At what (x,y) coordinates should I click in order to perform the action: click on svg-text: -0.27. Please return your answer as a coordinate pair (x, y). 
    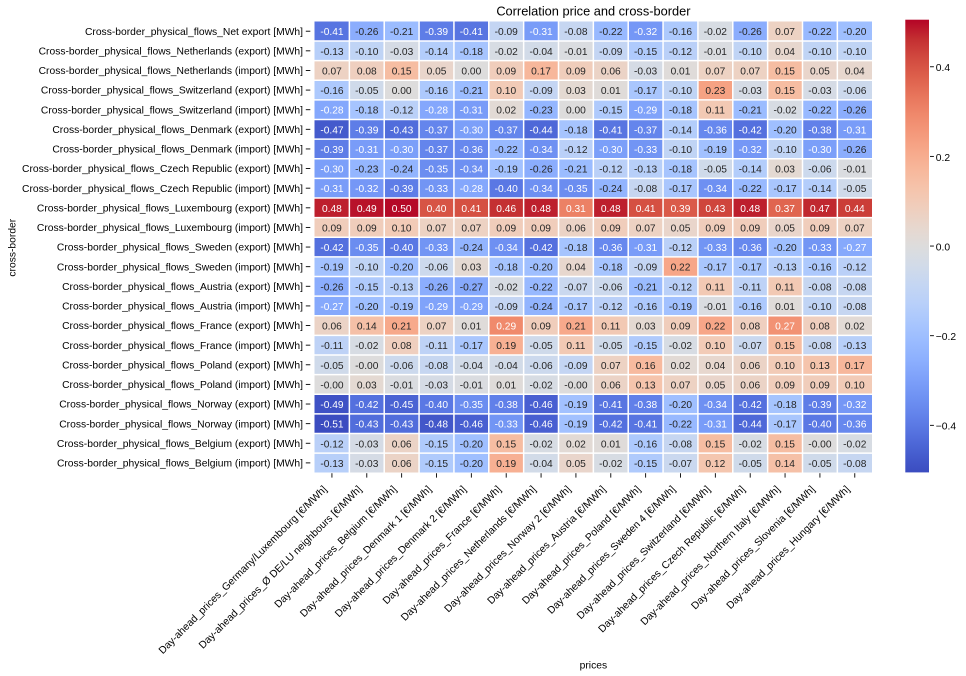
    Looking at the image, I should click on (332, 307).